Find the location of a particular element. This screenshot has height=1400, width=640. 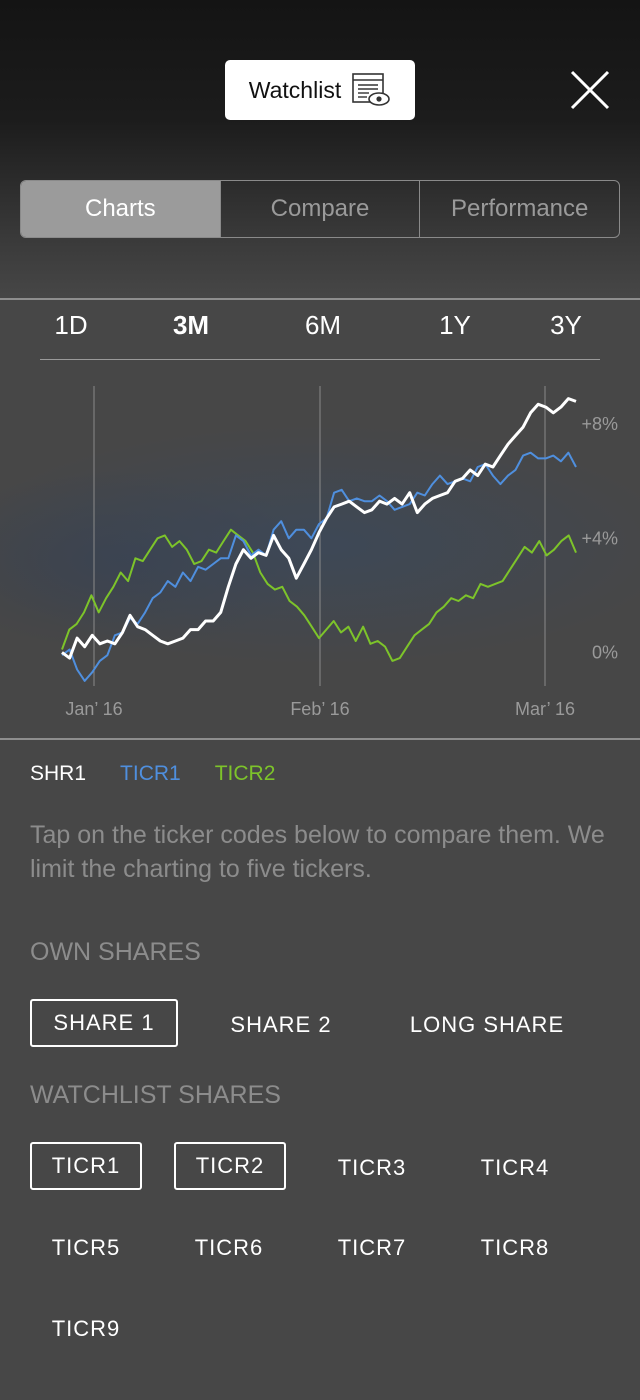

watchlist-button: Watchlist is located at coordinates (320, 90).